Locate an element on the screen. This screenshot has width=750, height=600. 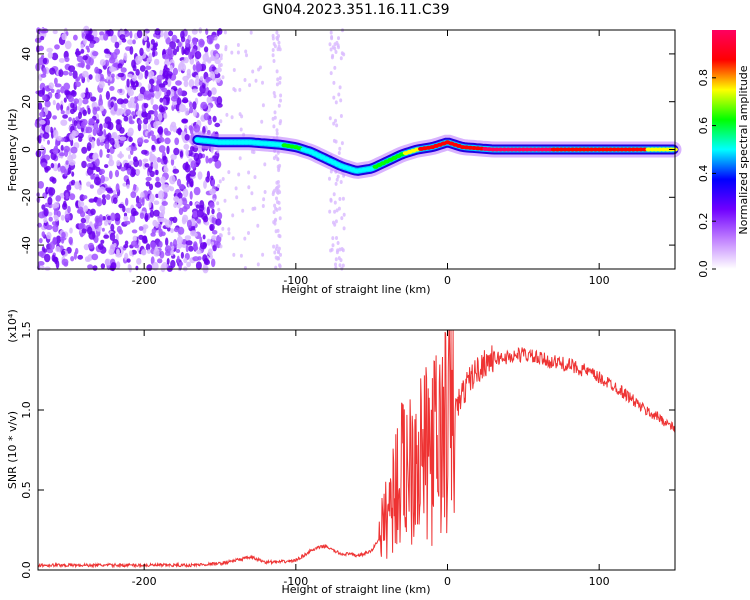
y-tick-label: 20 is located at coordinates (26, 102).